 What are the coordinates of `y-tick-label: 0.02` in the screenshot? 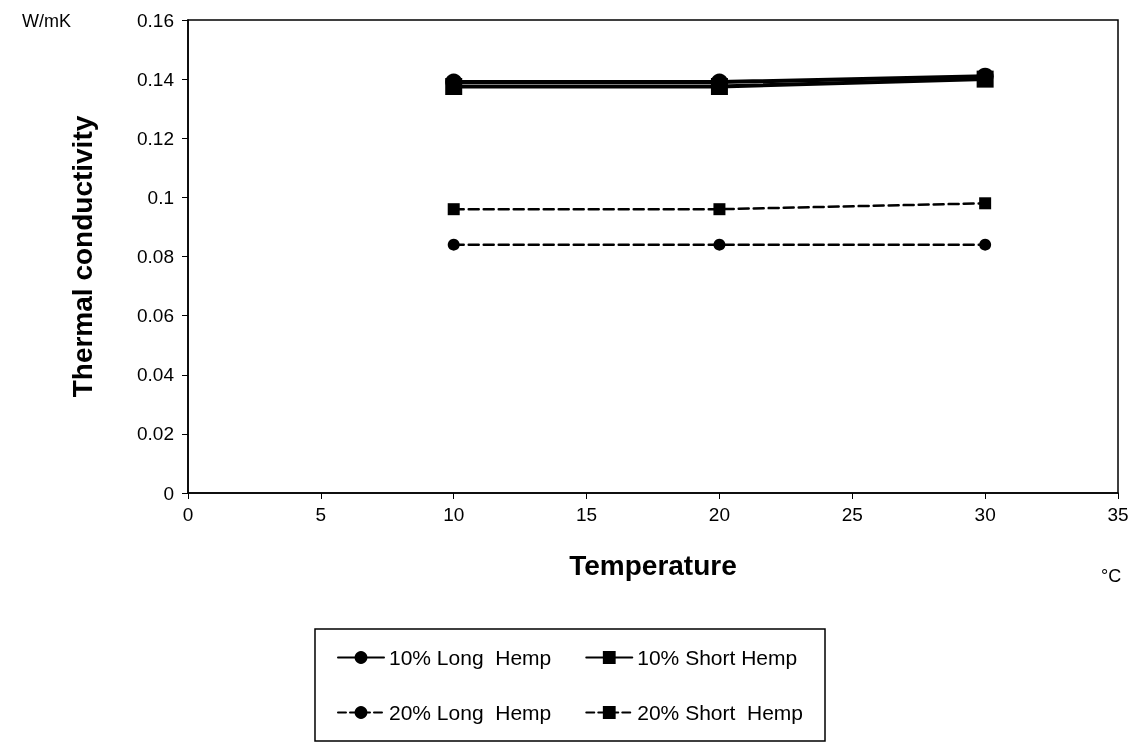 It's located at (155, 434).